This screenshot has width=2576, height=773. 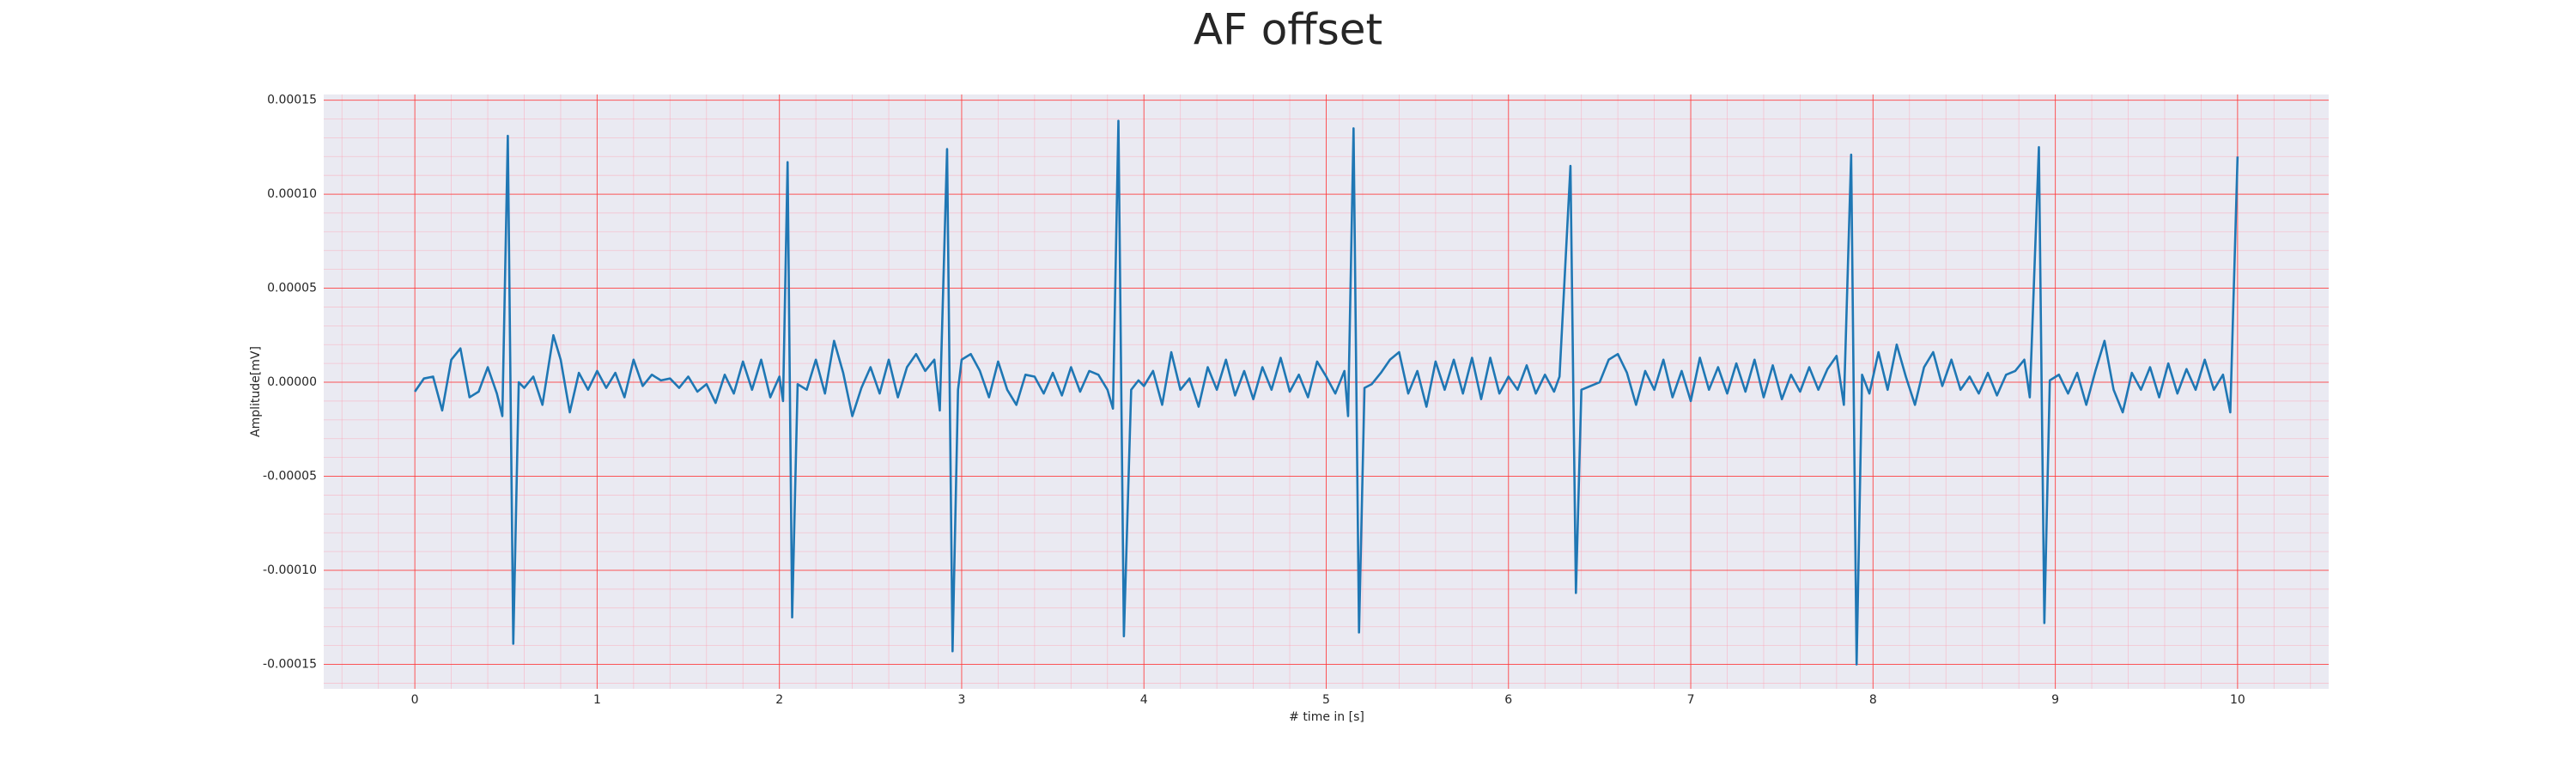 What do you see at coordinates (292, 288) in the screenshot?
I see `y-tick-label: 0.00005` at bounding box center [292, 288].